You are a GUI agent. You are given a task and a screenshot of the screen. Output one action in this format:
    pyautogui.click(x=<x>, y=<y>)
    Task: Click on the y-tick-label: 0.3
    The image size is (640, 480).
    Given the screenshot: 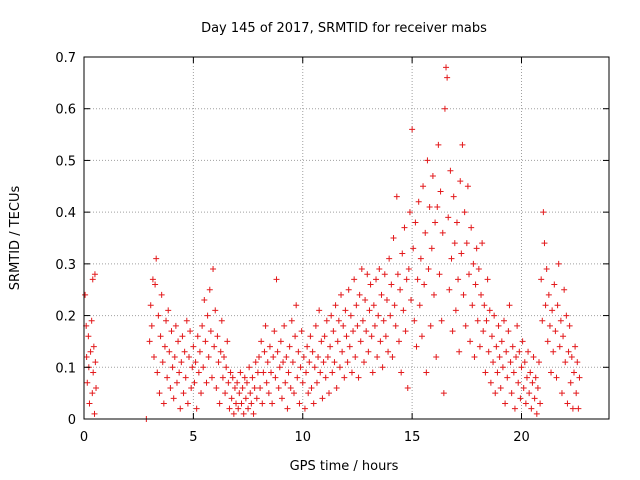 What is the action you would take?
    pyautogui.click(x=65, y=265)
    